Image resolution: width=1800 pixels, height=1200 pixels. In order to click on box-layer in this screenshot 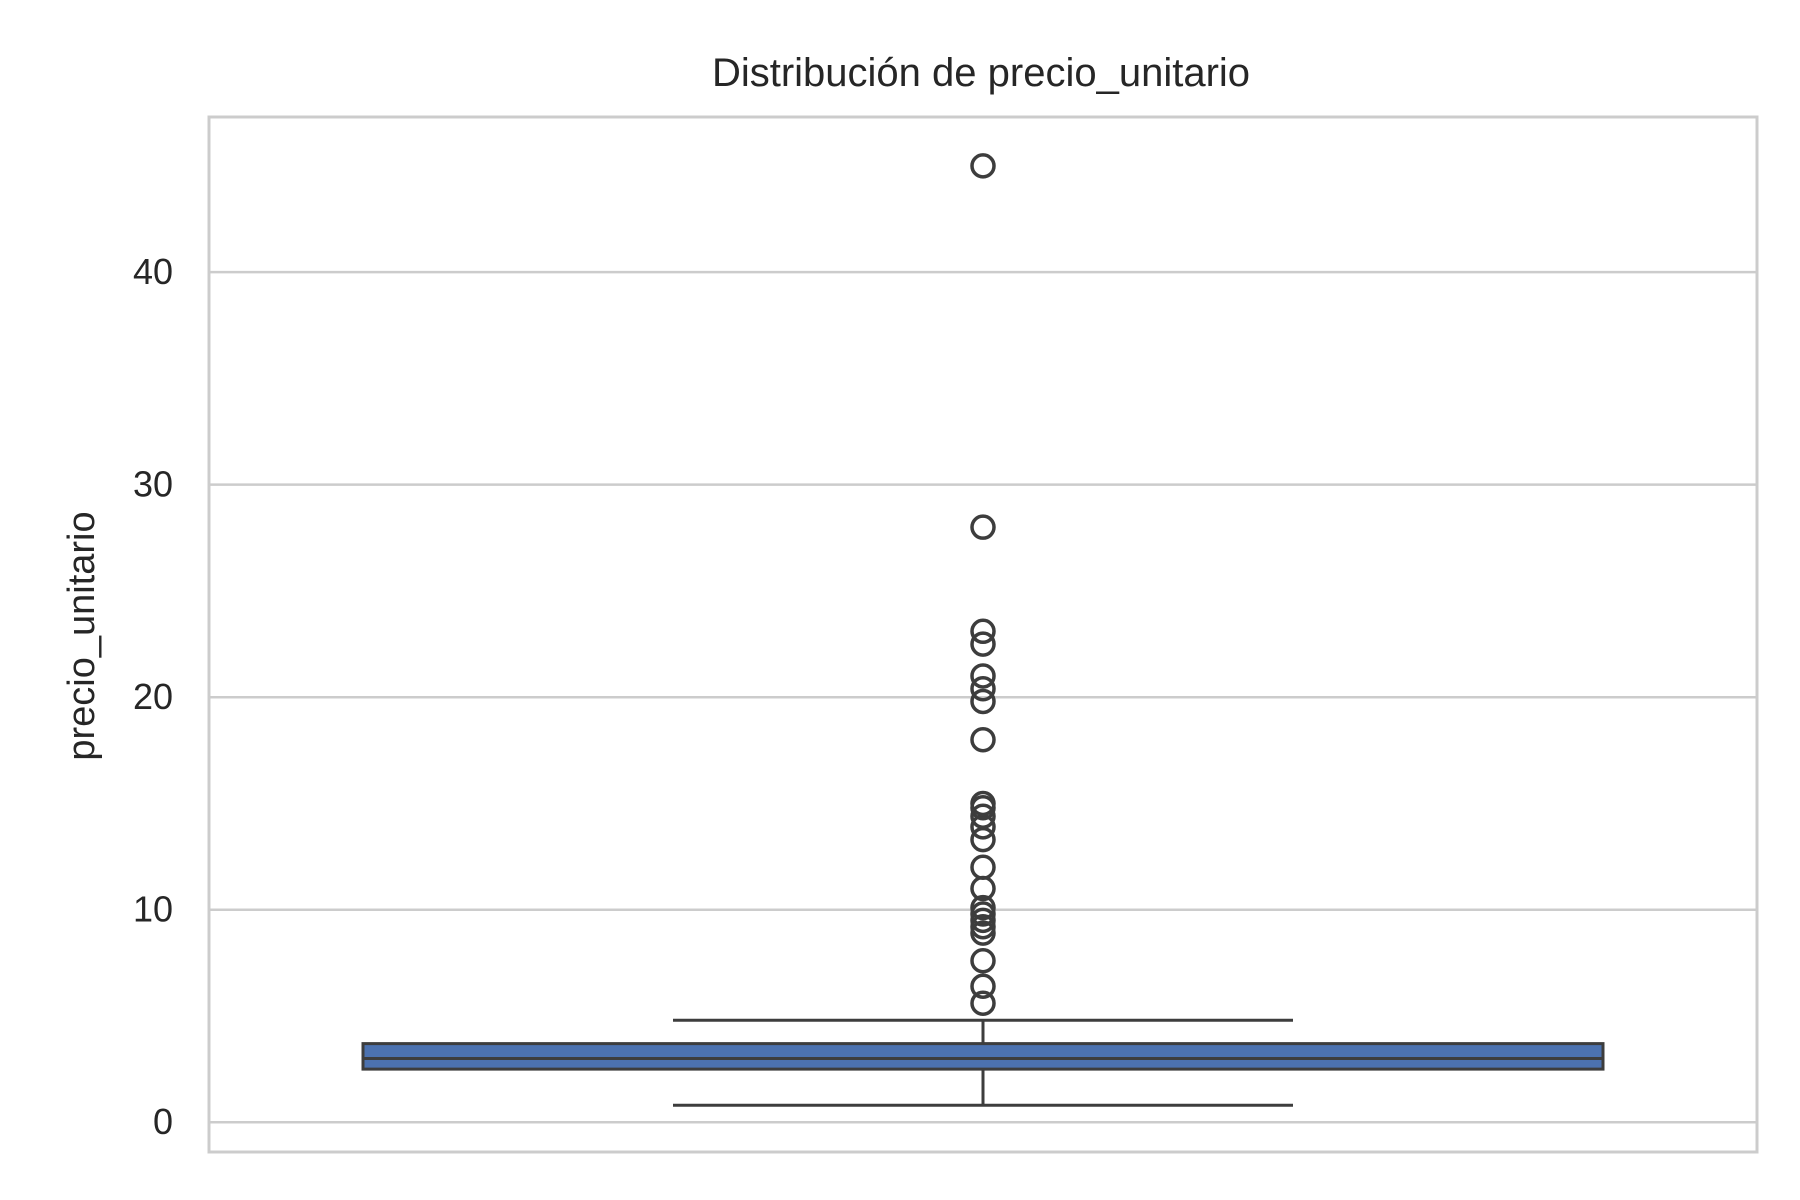, I will do `click(983, 1062)`.